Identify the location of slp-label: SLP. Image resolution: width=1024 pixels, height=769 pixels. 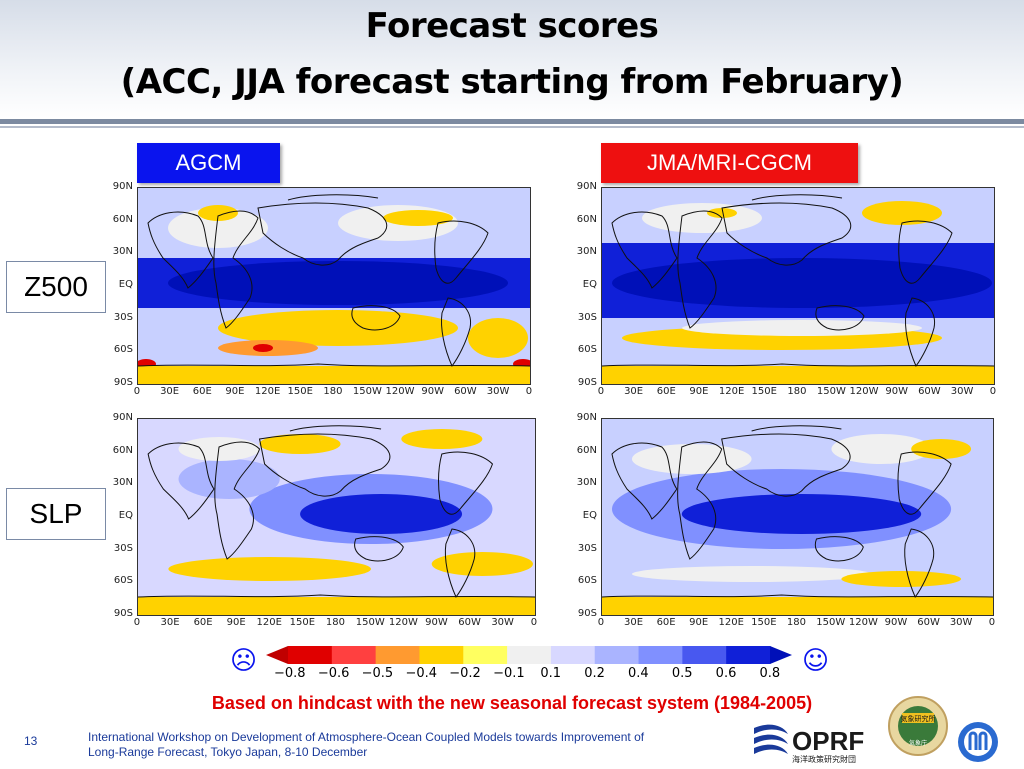
(56, 514).